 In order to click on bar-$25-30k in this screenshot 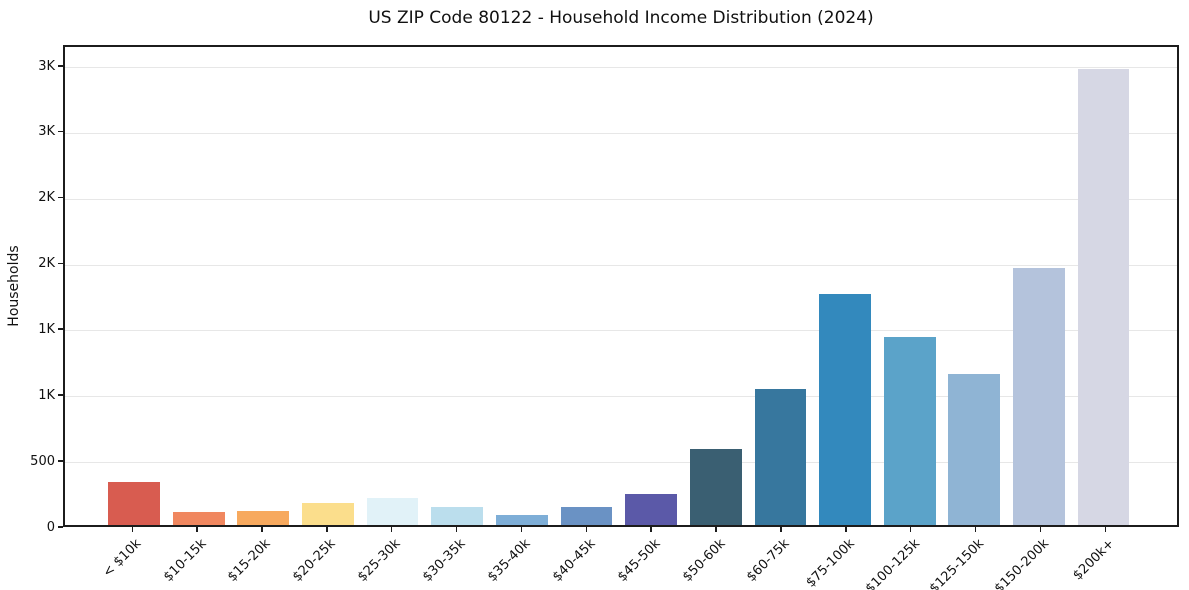, I will do `click(392, 511)`.